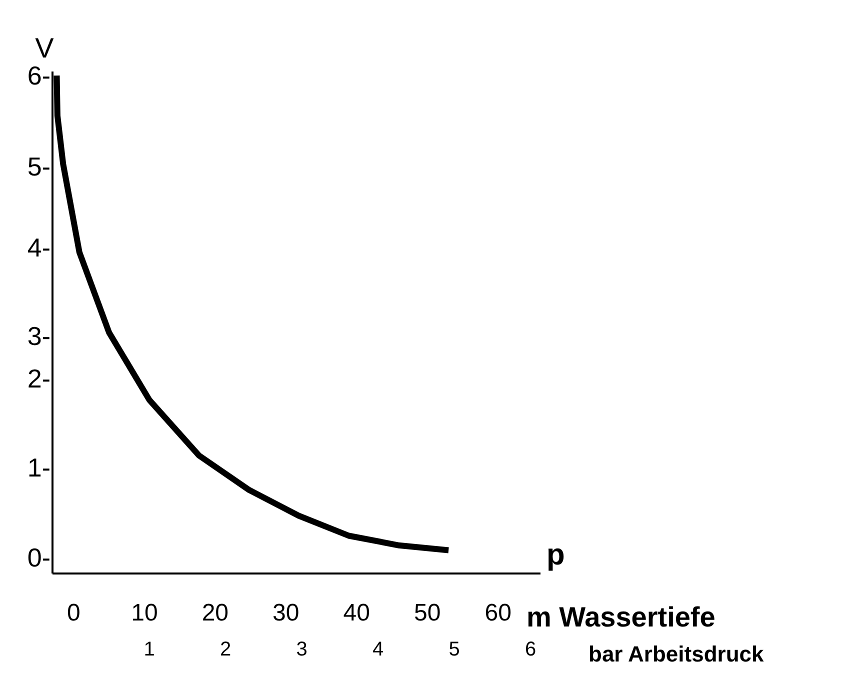 This screenshot has width=852, height=697. Describe the element at coordinates (555, 555) in the screenshot. I see `text: p` at that location.